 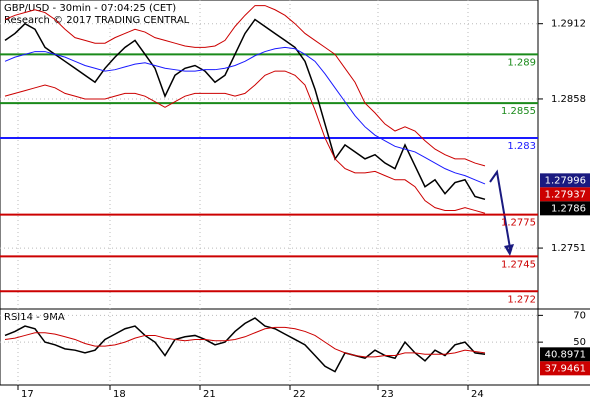 I want to click on price-marker-label: 37.9461, so click(x=565, y=368).